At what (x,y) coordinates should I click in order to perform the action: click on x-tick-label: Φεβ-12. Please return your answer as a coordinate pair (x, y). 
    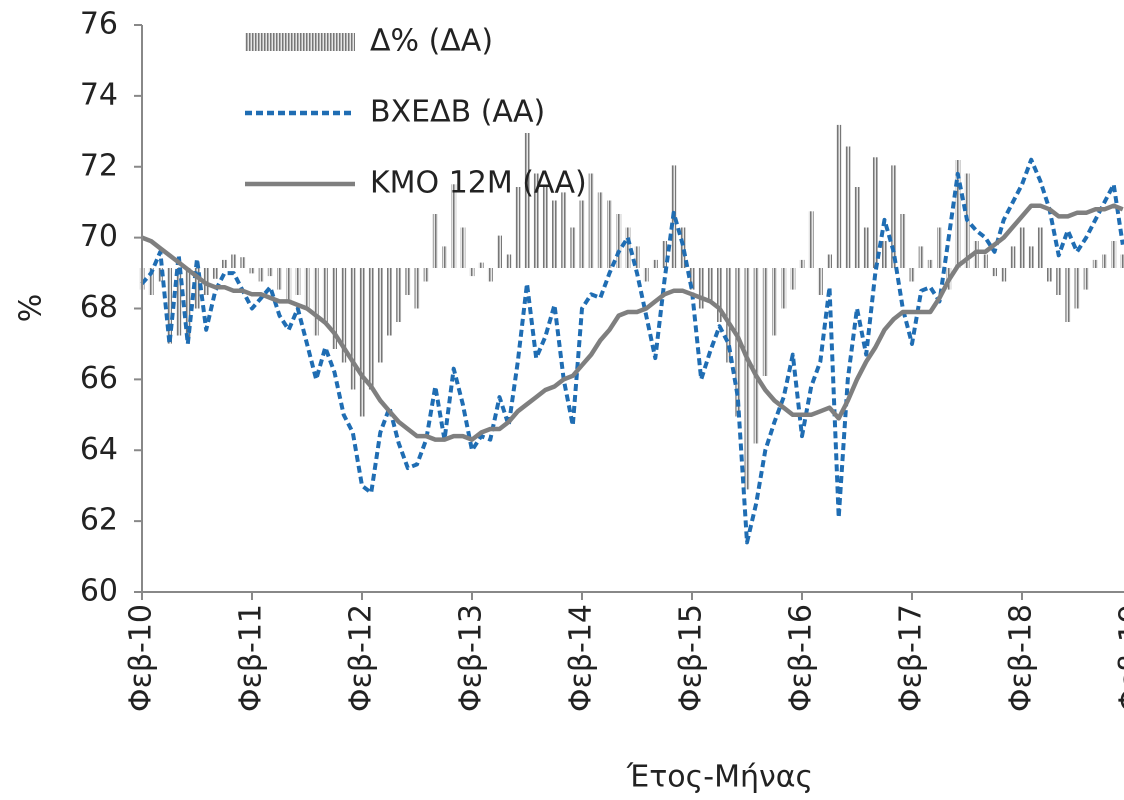
    Looking at the image, I should click on (361, 658).